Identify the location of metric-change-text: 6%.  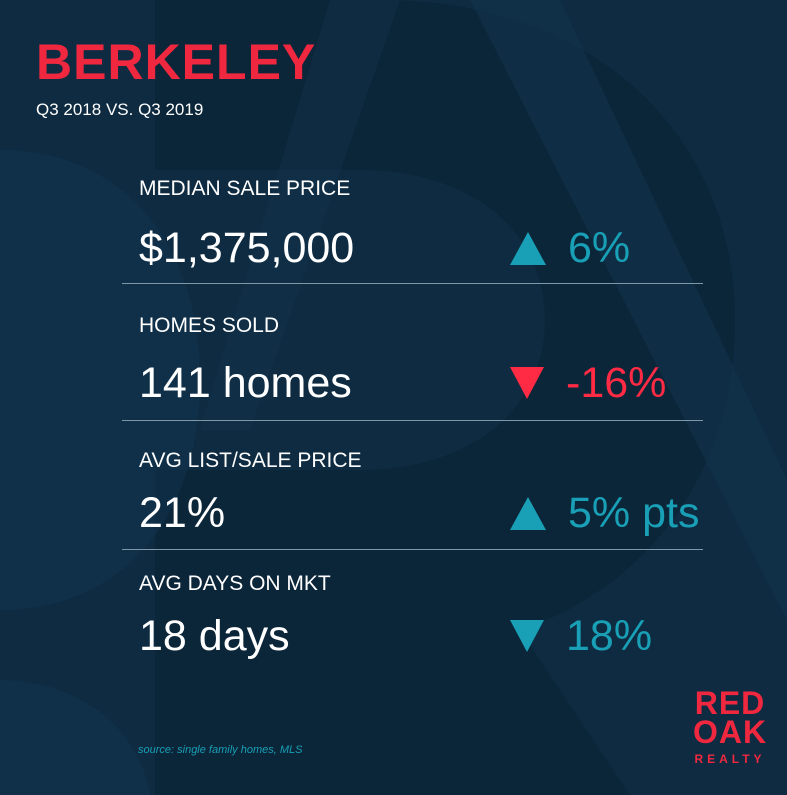
(599, 248).